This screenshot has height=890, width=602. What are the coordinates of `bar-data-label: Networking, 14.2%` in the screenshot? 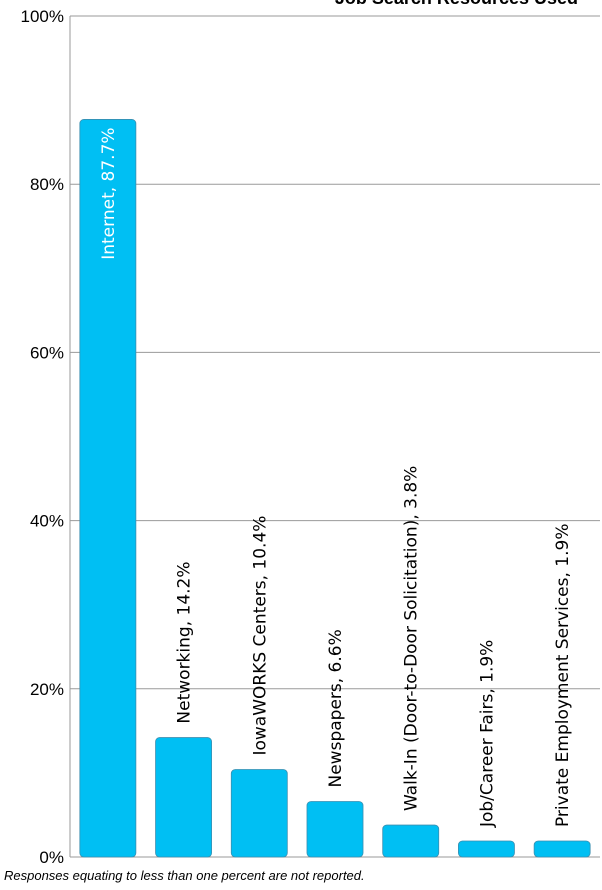 It's located at (185, 642).